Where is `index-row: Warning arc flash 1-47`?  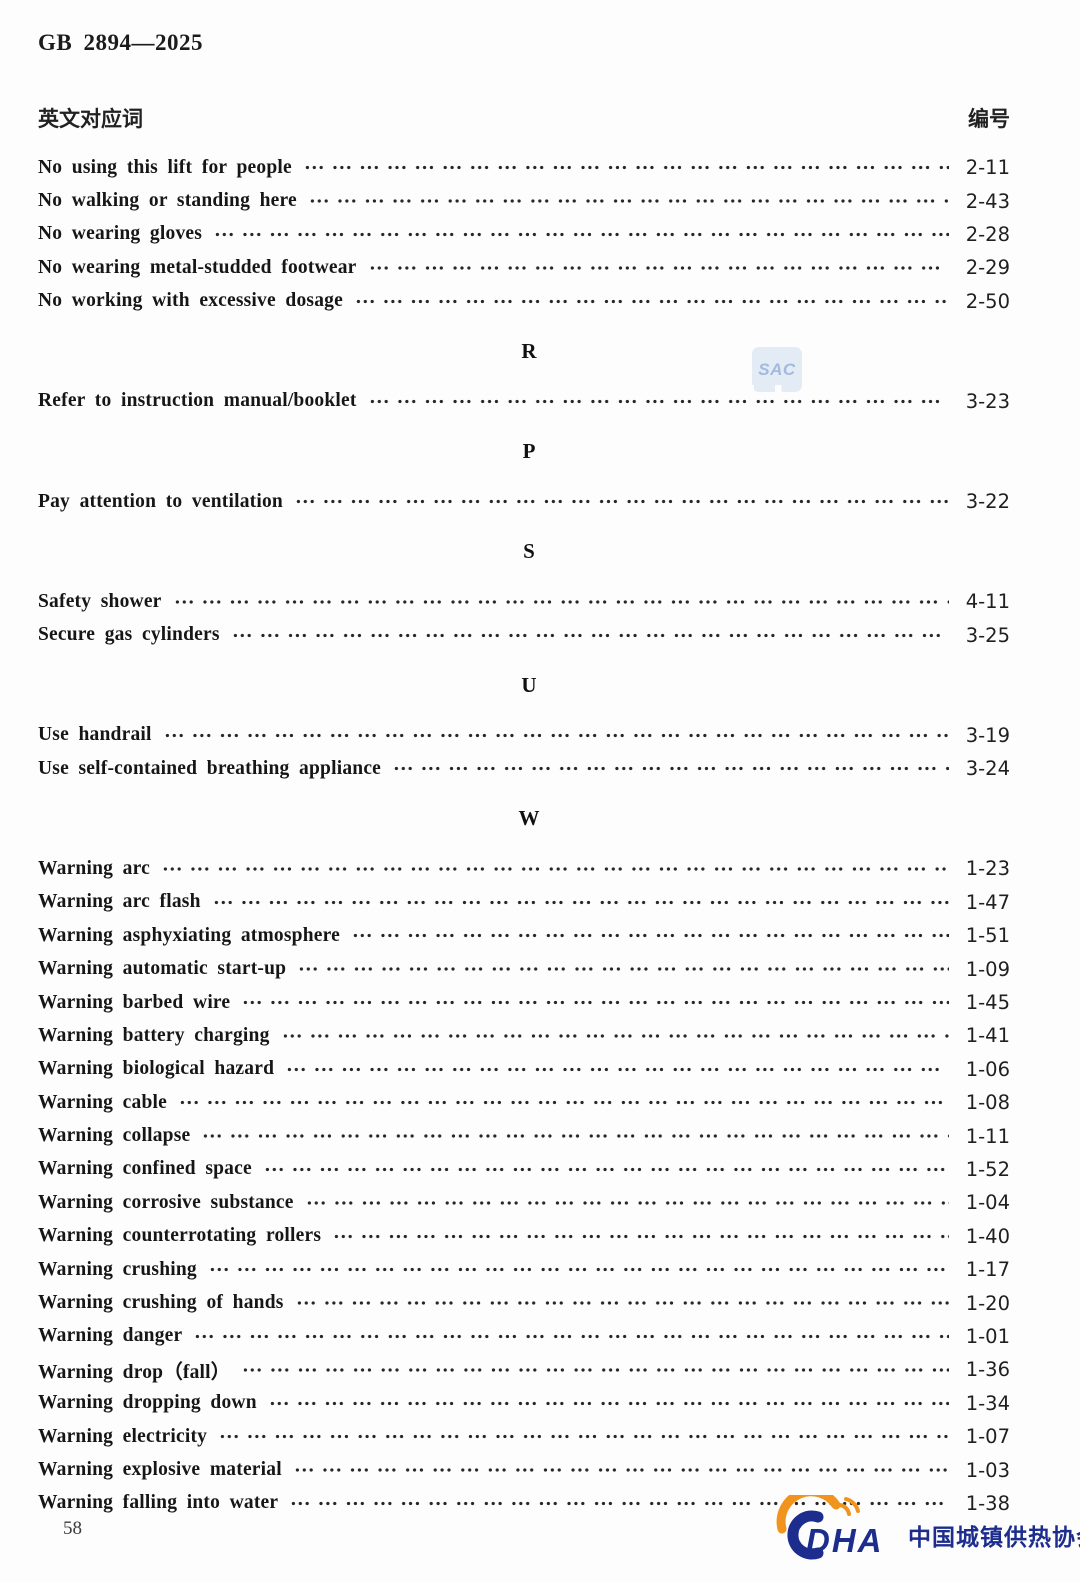 index-row: Warning arc flash 1-47 is located at coordinates (524, 902).